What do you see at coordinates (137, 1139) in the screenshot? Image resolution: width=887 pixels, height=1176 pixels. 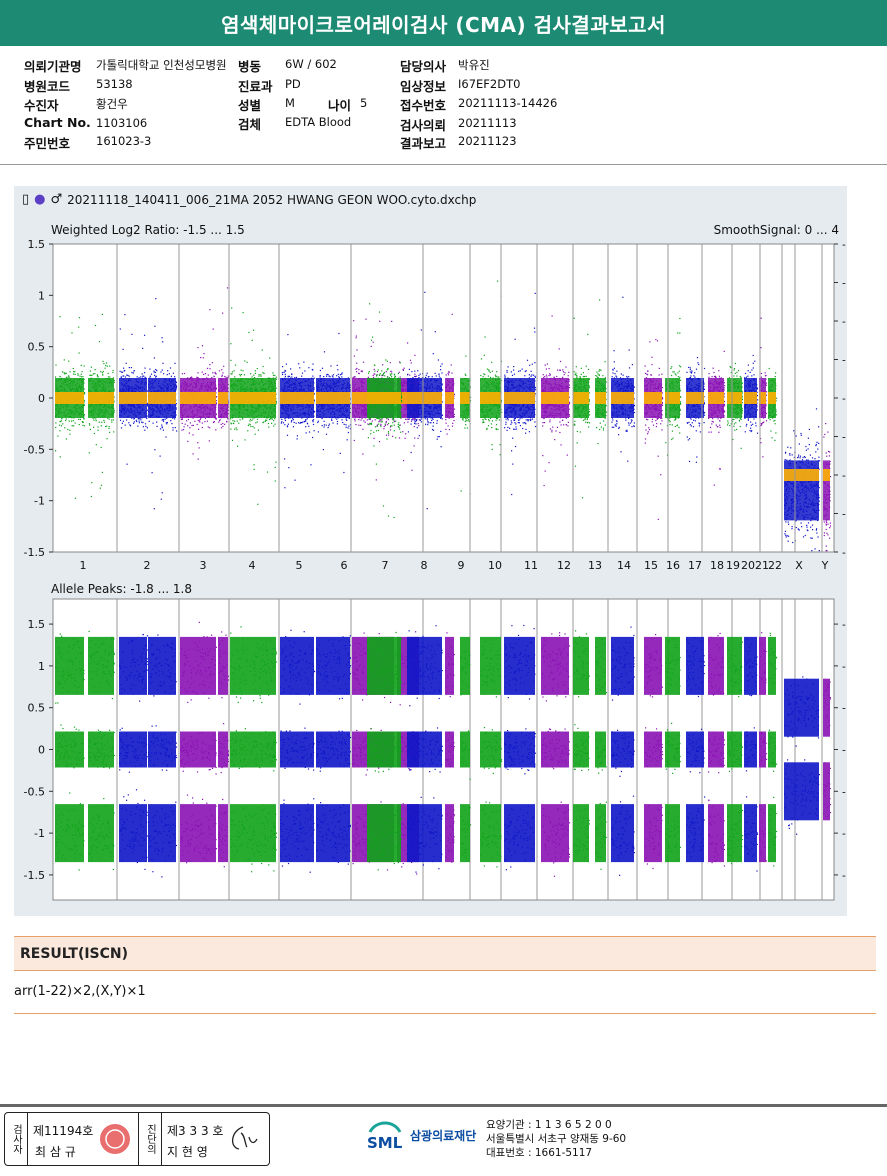 I see `signature-box: 검사자 제11194호 최 삼 규 진단의 제3 3 3 호 지 현 영` at bounding box center [137, 1139].